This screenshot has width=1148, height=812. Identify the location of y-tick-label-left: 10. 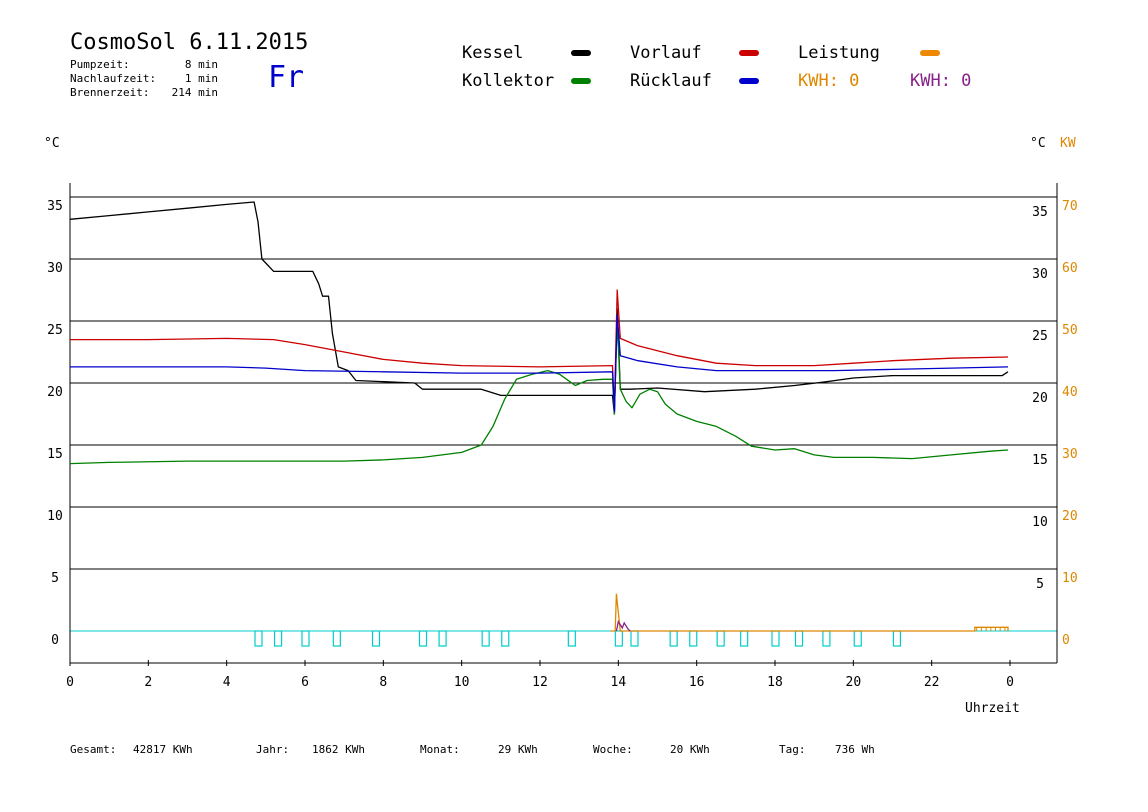
(55, 516).